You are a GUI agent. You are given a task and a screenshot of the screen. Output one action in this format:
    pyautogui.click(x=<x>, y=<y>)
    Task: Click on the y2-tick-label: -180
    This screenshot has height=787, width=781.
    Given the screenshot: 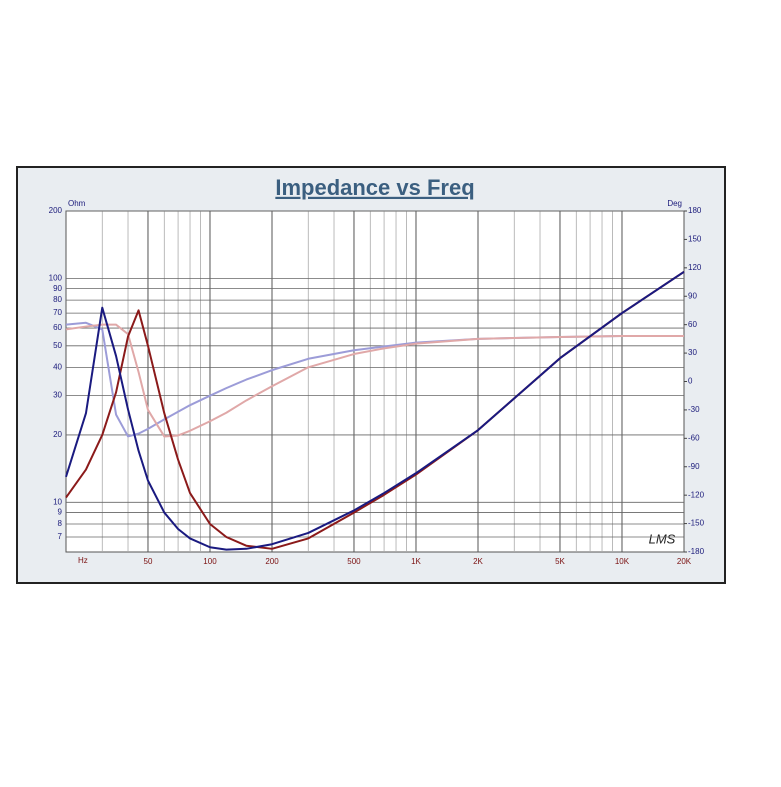 What is the action you would take?
    pyautogui.click(x=696, y=551)
    